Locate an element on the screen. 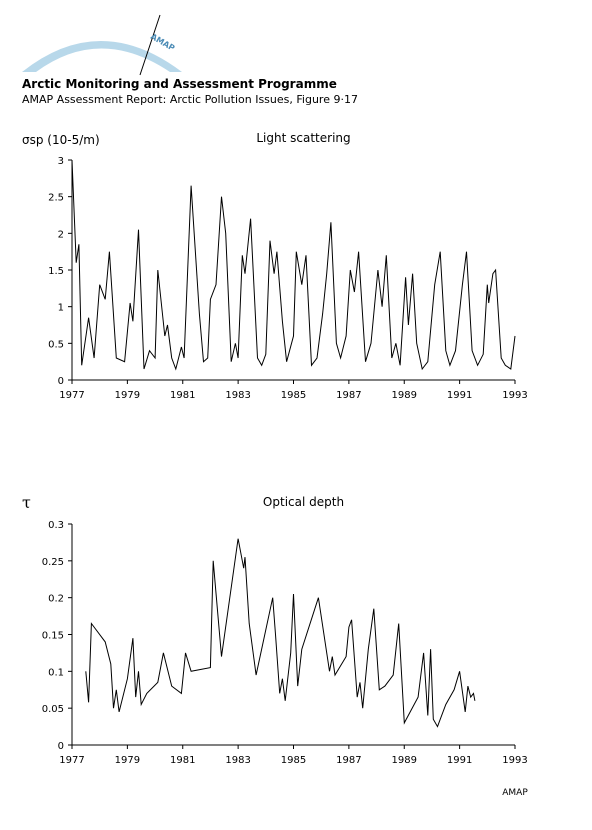 This screenshot has width=592, height=830. logo-line is located at coordinates (150, 45).